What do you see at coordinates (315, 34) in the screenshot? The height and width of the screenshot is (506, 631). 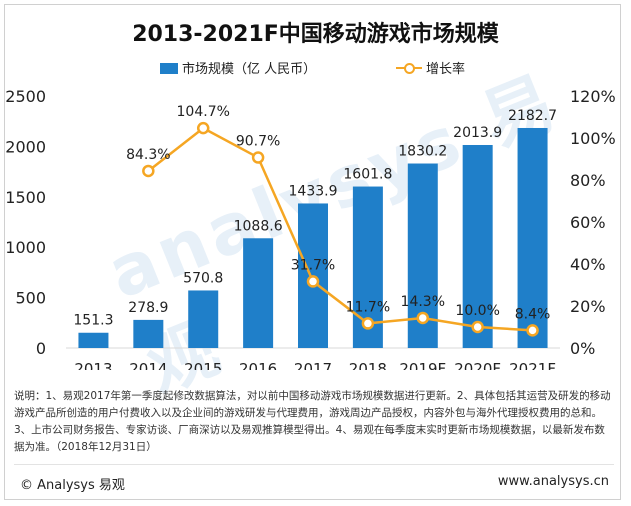 I see `chart-title: 2013-2021F中国移动游戏市场规模` at bounding box center [315, 34].